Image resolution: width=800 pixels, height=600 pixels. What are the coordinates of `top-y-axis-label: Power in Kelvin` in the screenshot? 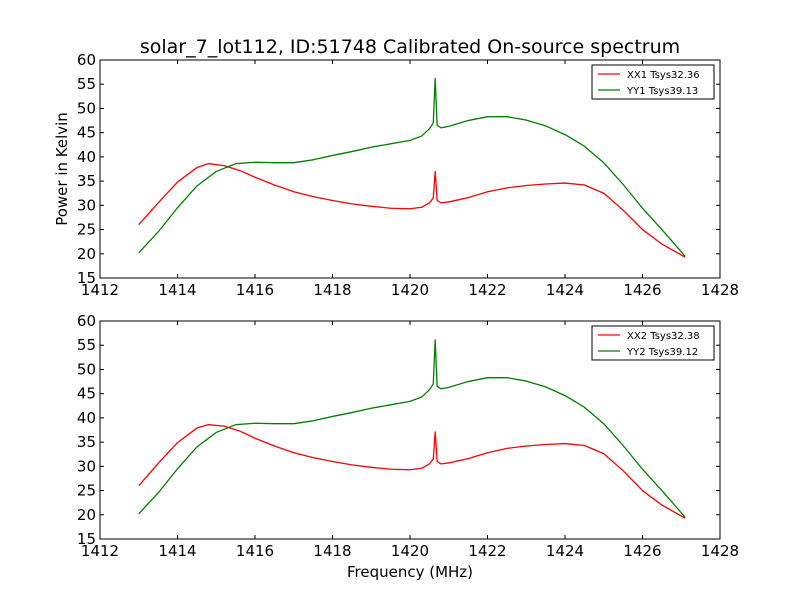 It's located at (62, 169).